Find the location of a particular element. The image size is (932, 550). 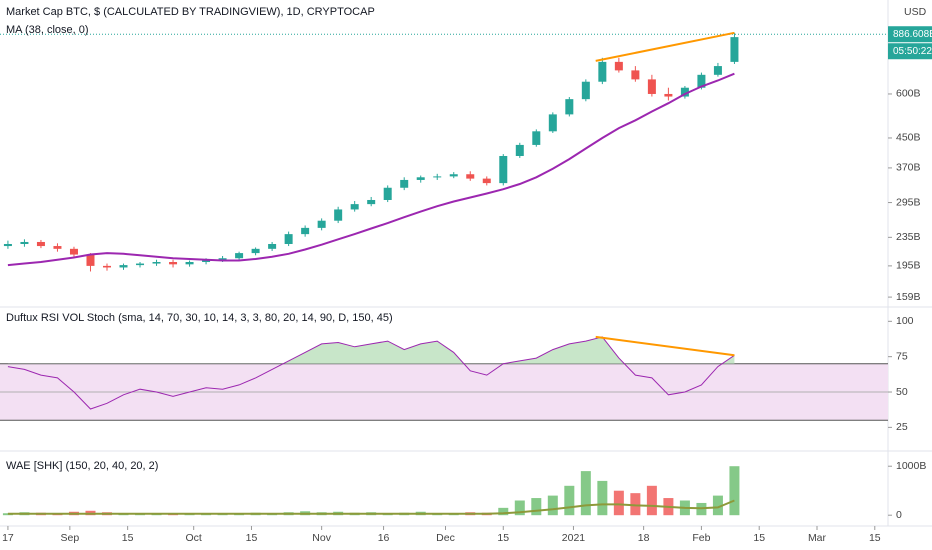

y-tick-label: 100 is located at coordinates (905, 321).